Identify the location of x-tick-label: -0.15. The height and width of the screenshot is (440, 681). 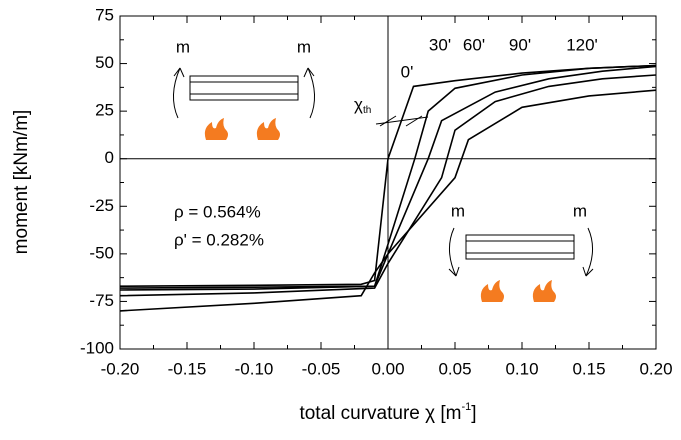
(187, 368).